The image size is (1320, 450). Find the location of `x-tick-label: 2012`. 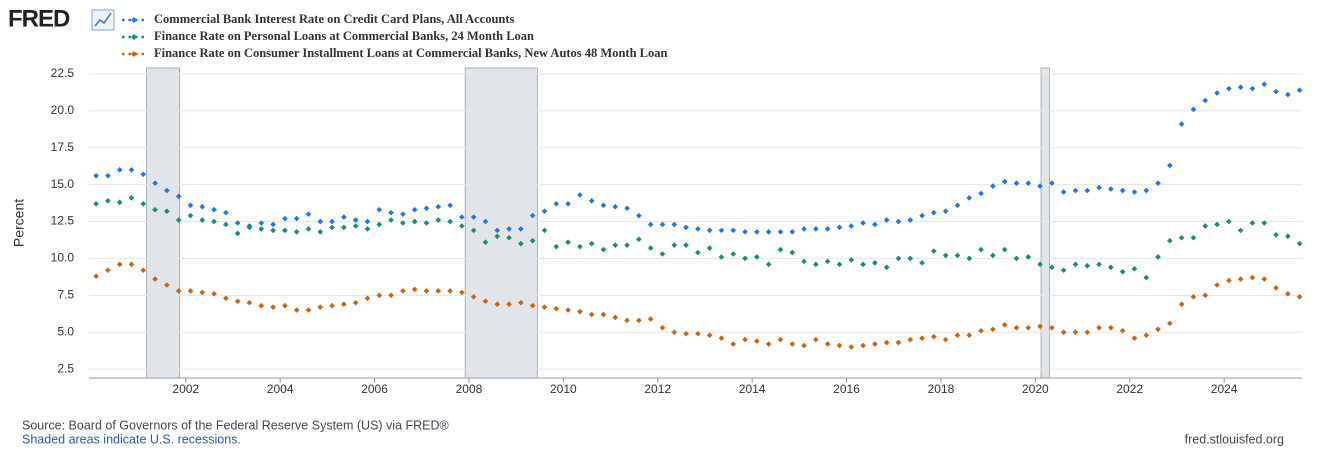

x-tick-label: 2012 is located at coordinates (657, 389).